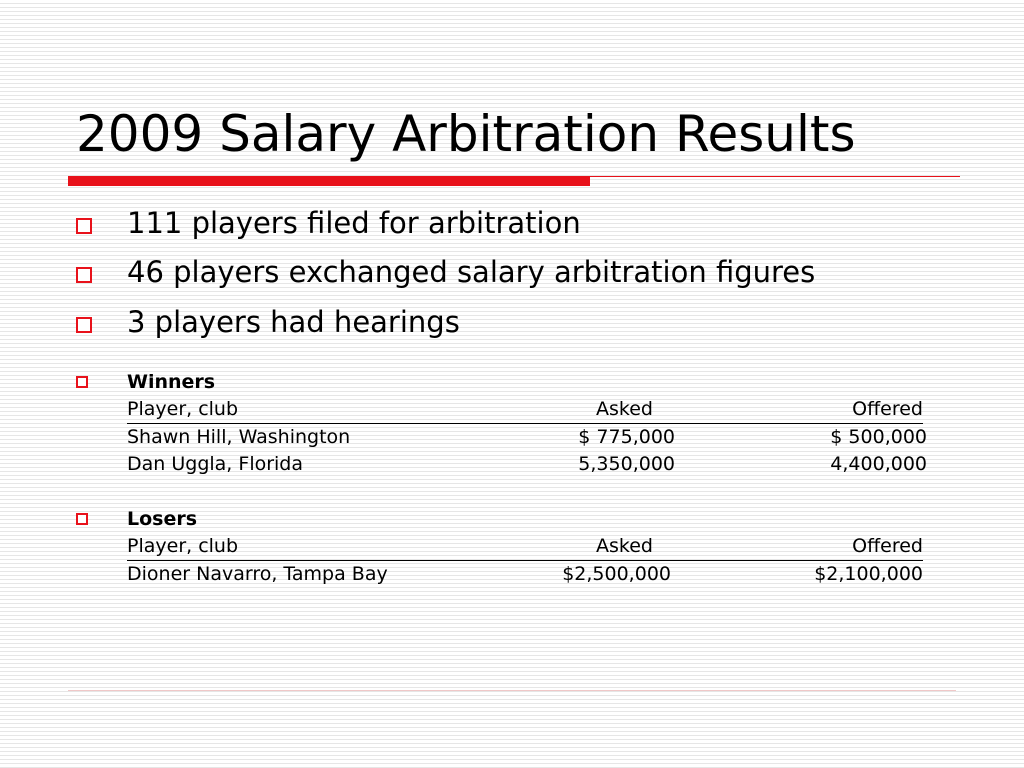  I want to click on bullet-text: 111 players filed for arbitration, so click(354, 223).